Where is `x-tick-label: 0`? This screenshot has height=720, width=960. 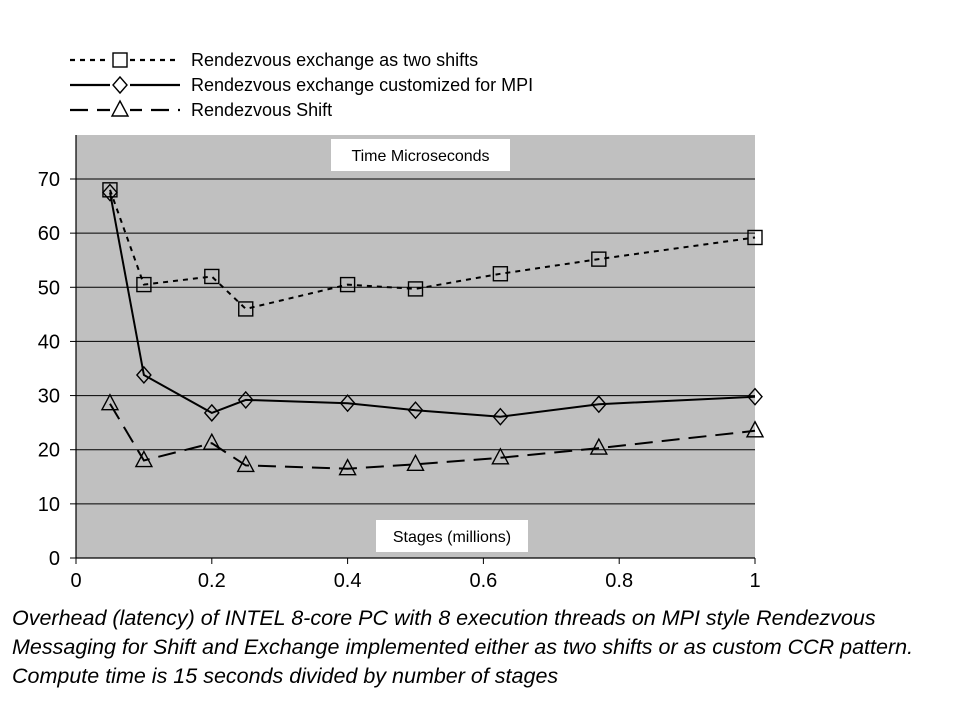 x-tick-label: 0 is located at coordinates (75, 581).